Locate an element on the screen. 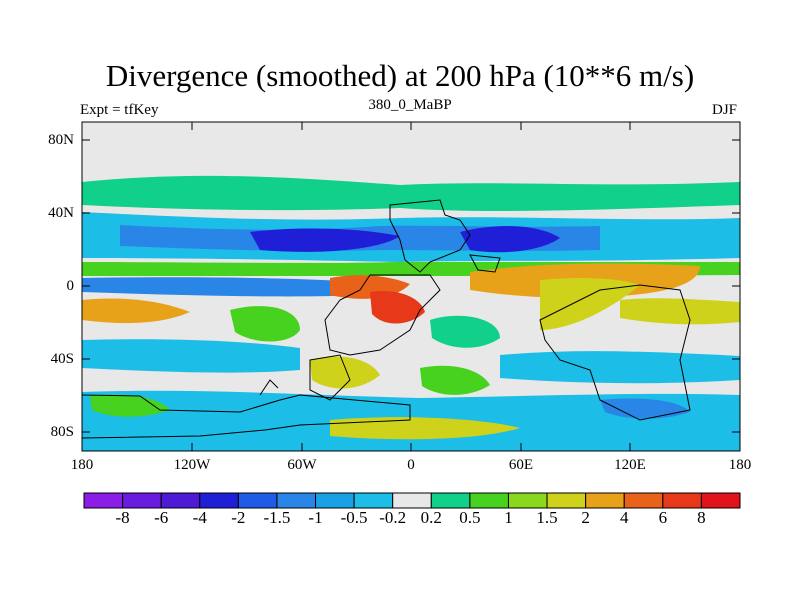 Image resolution: width=800 pixels, height=600 pixels. colorbar-label: -1 is located at coordinates (315, 517).